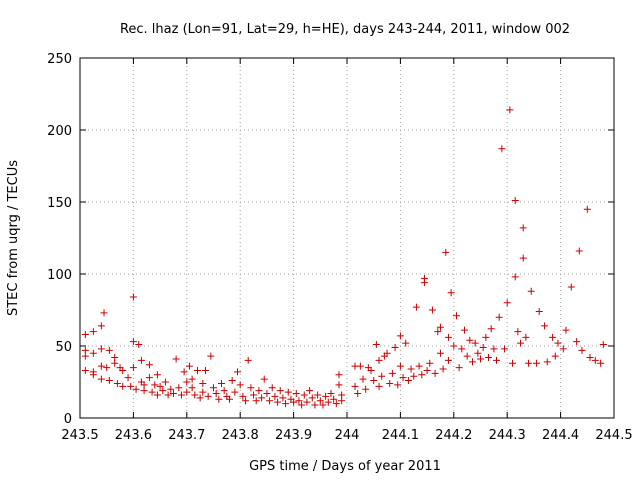  Describe the element at coordinates (59, 59) in the screenshot. I see `y-tick-label: 250` at that location.